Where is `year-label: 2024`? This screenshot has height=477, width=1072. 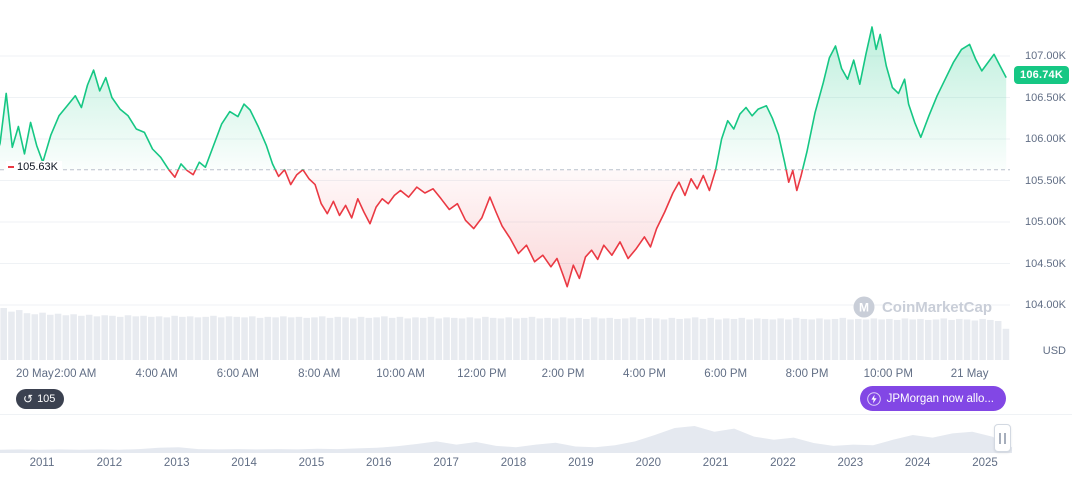
year-label: 2024 is located at coordinates (917, 463).